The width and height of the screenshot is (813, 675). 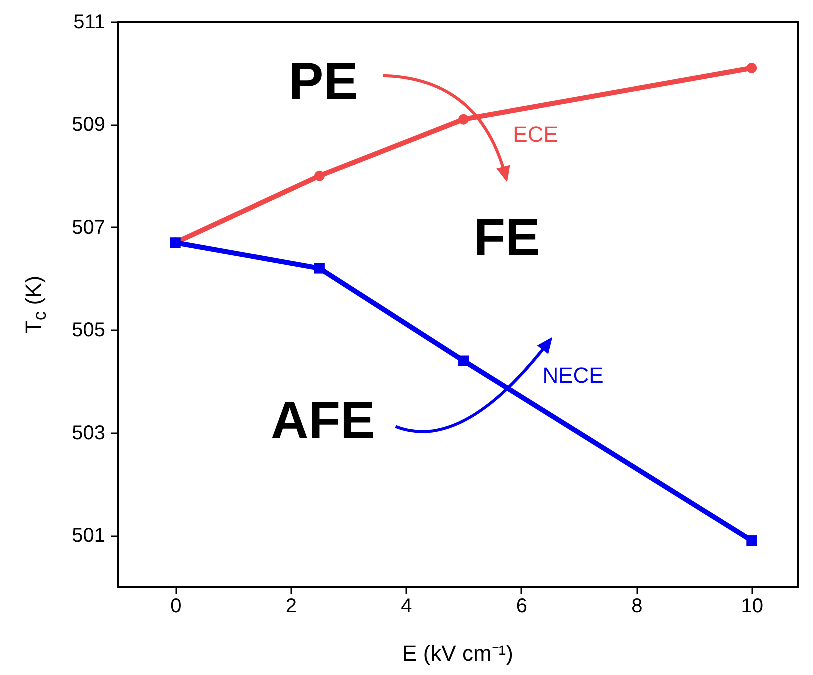 What do you see at coordinates (323, 82) in the screenshot?
I see `annotation: PE` at bounding box center [323, 82].